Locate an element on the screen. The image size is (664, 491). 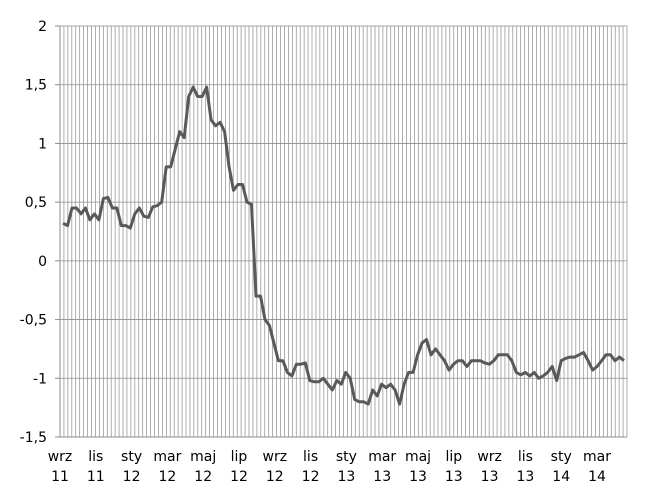
y-tick-label: -0,5 is located at coordinates (33, 321).